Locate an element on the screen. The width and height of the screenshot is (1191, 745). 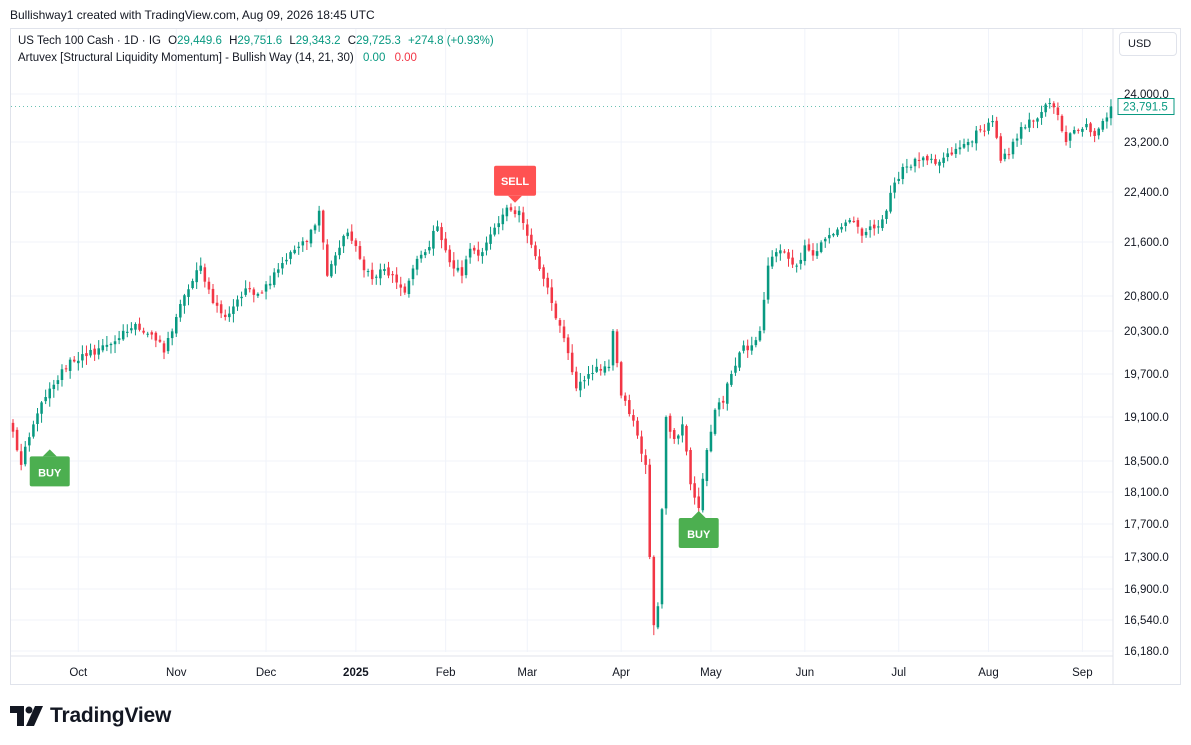
buy-signal-box is located at coordinates (698, 533).